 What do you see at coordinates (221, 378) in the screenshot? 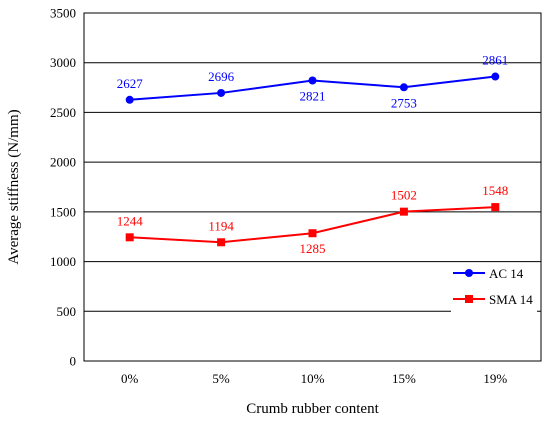
I see `x-tick-label: 5%` at bounding box center [221, 378].